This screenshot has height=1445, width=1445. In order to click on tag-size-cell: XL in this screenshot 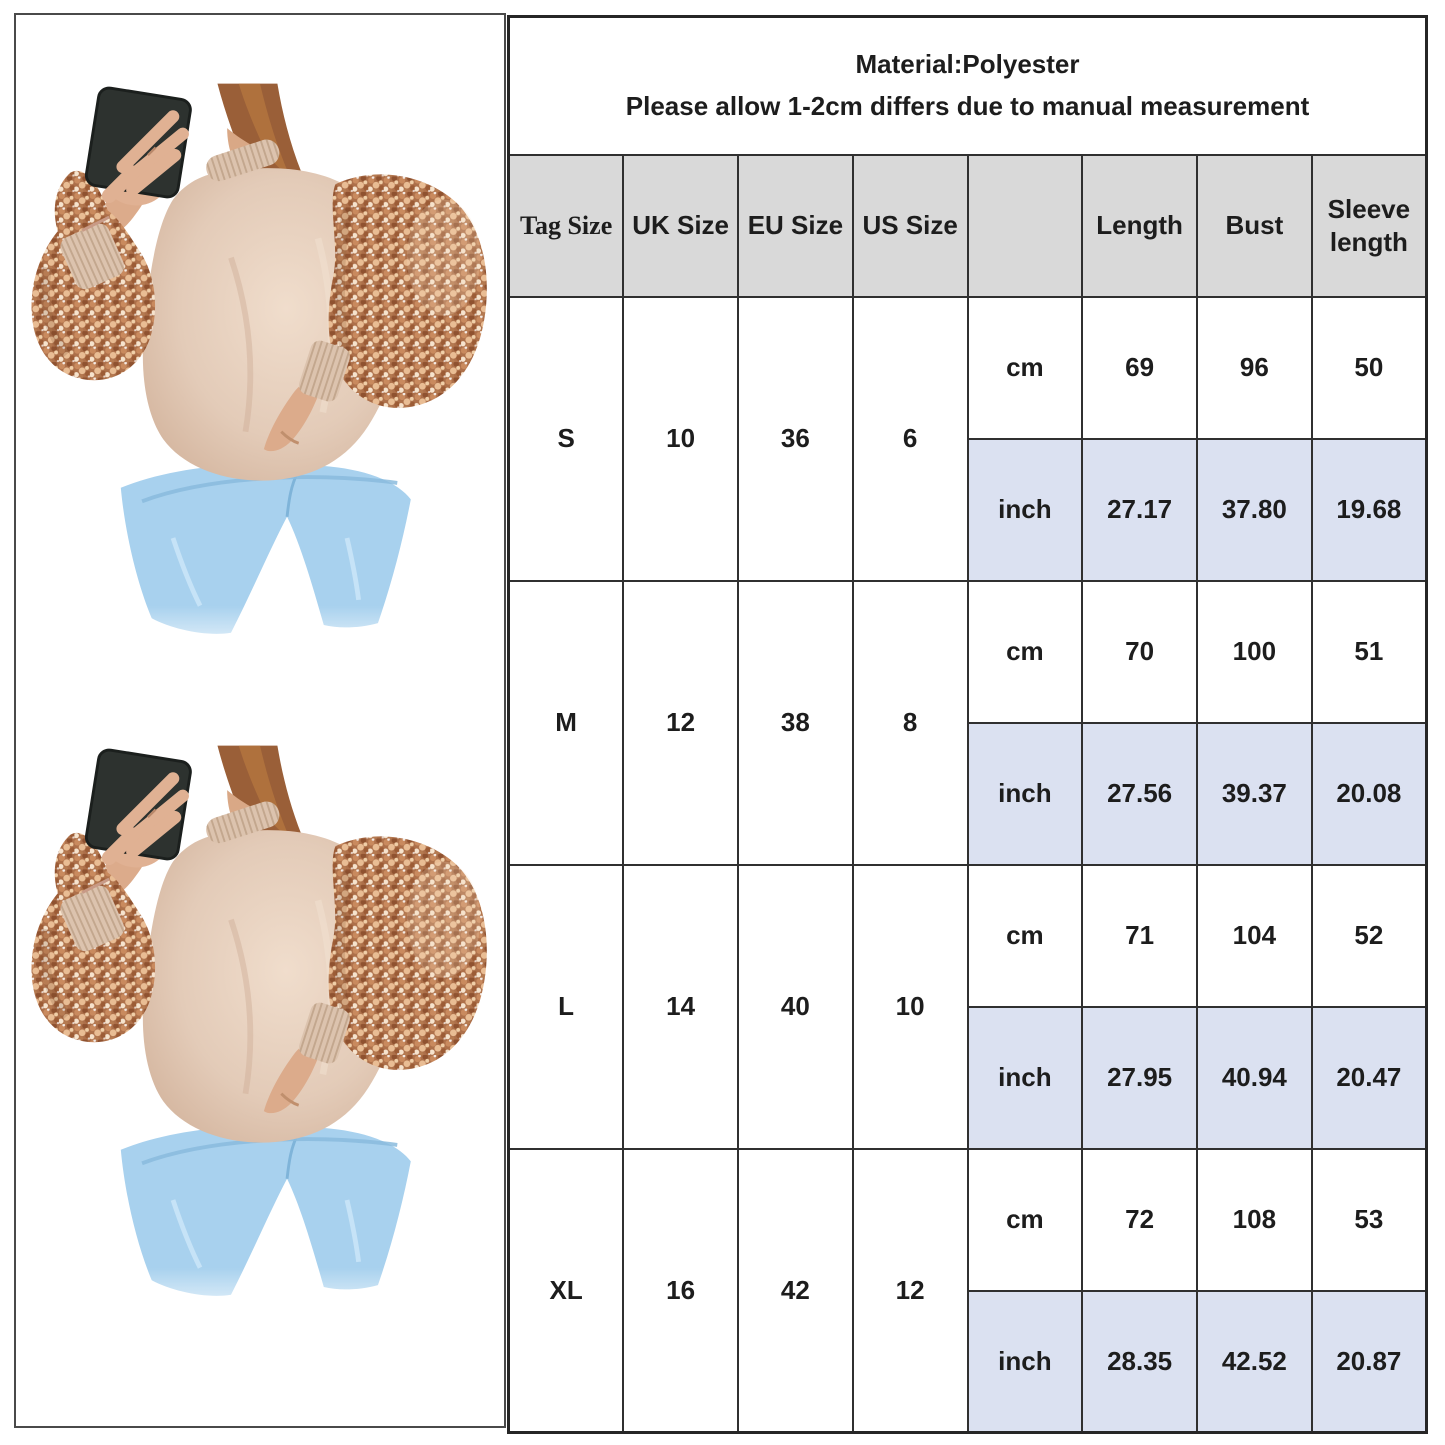, I will do `click(566, 1290)`.